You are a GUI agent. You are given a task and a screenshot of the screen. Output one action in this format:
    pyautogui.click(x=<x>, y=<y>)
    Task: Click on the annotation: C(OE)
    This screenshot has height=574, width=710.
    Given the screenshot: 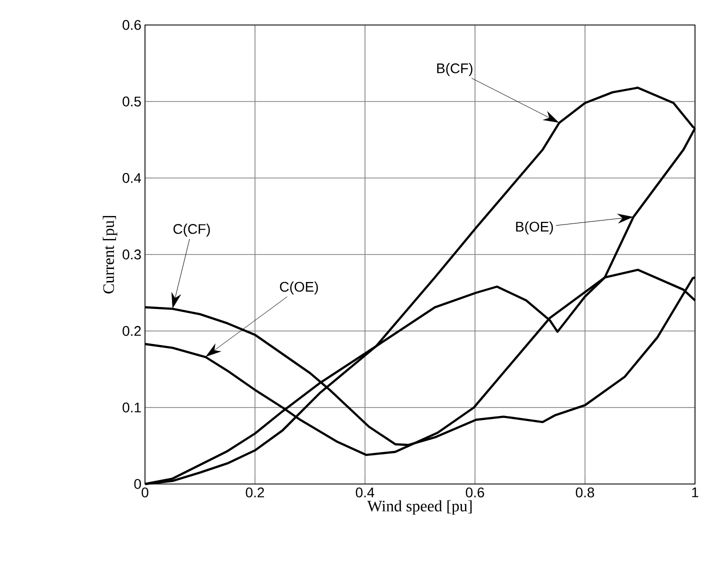 What is the action you would take?
    pyautogui.click(x=299, y=288)
    